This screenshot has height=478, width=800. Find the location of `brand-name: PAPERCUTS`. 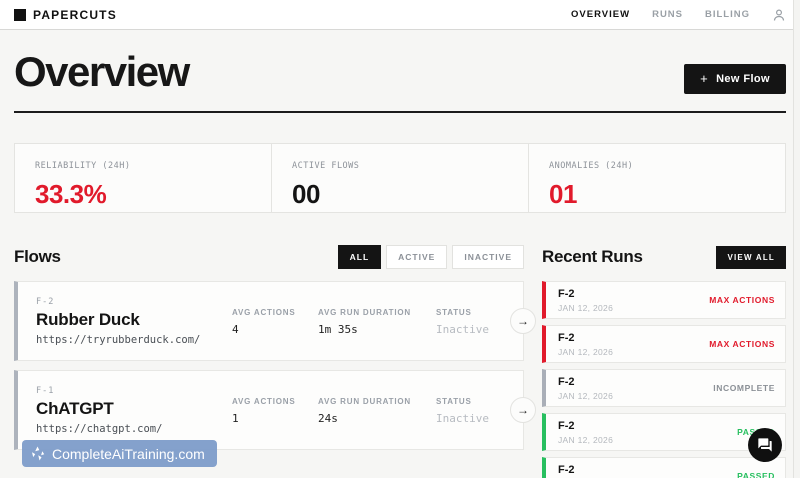

brand-name: PAPERCUTS is located at coordinates (75, 14).